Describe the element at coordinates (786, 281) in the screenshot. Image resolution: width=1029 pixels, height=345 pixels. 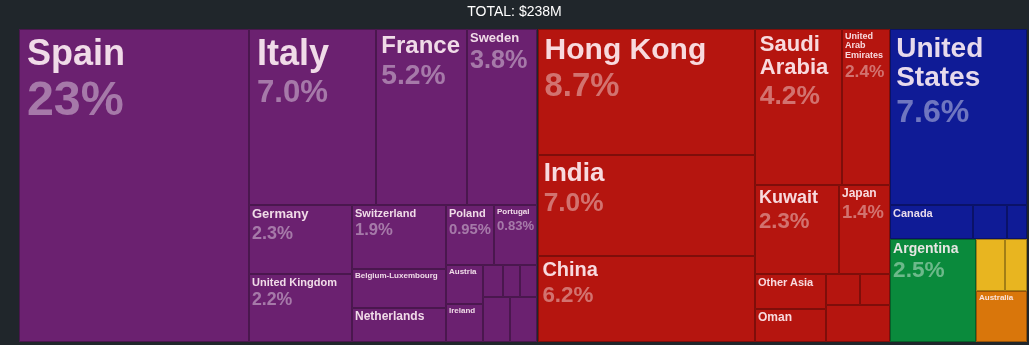
I see `category-label: Other Asia` at that location.